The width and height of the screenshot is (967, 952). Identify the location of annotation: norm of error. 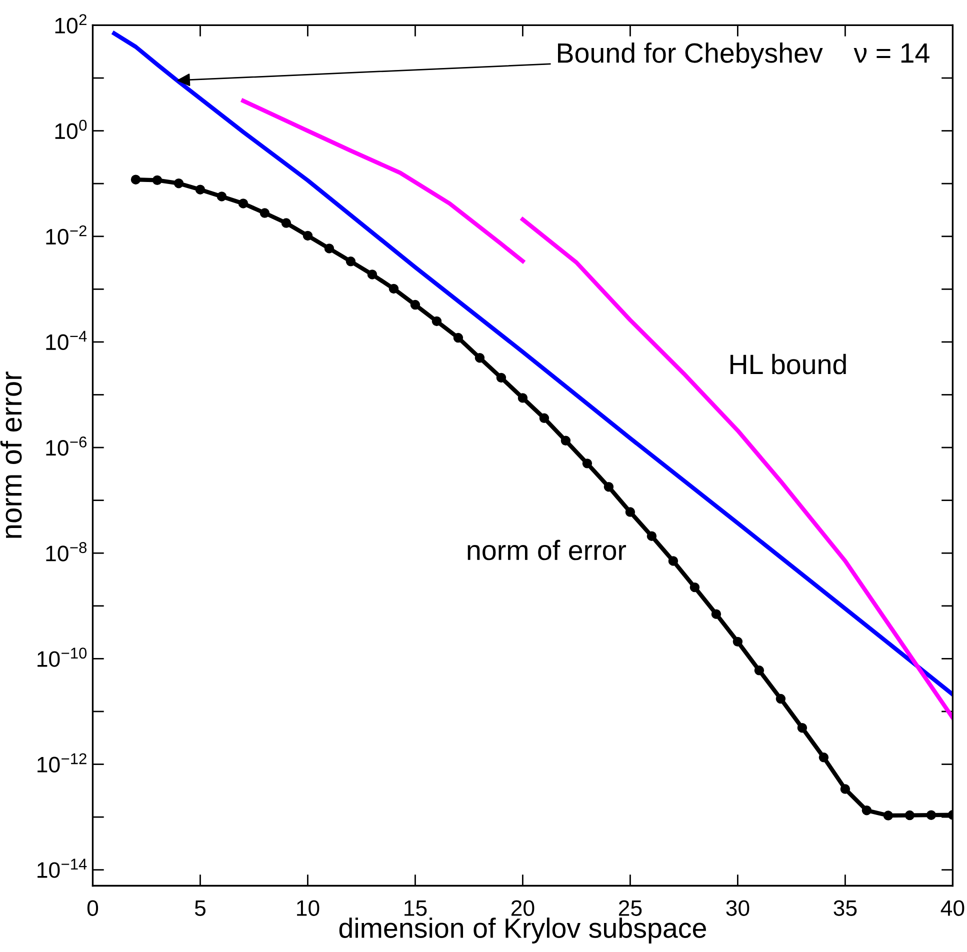
(547, 550).